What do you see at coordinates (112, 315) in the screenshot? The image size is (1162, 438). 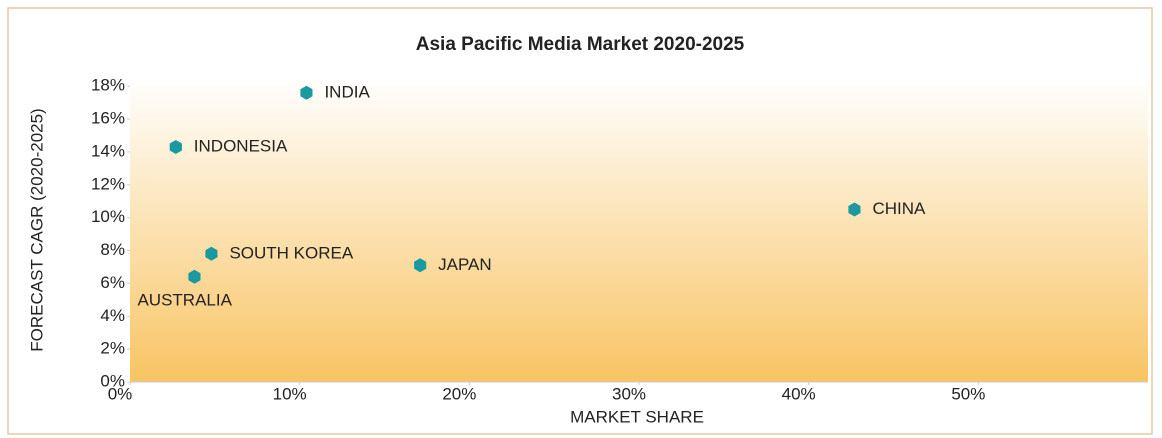 I see `y-tick-label: 4%` at bounding box center [112, 315].